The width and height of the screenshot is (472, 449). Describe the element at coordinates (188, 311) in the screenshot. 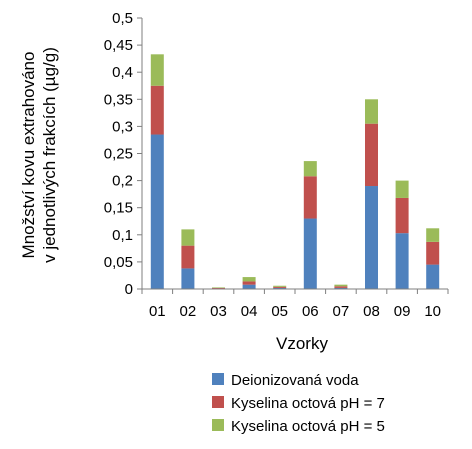

I see `x-tick-label: 02` at that location.